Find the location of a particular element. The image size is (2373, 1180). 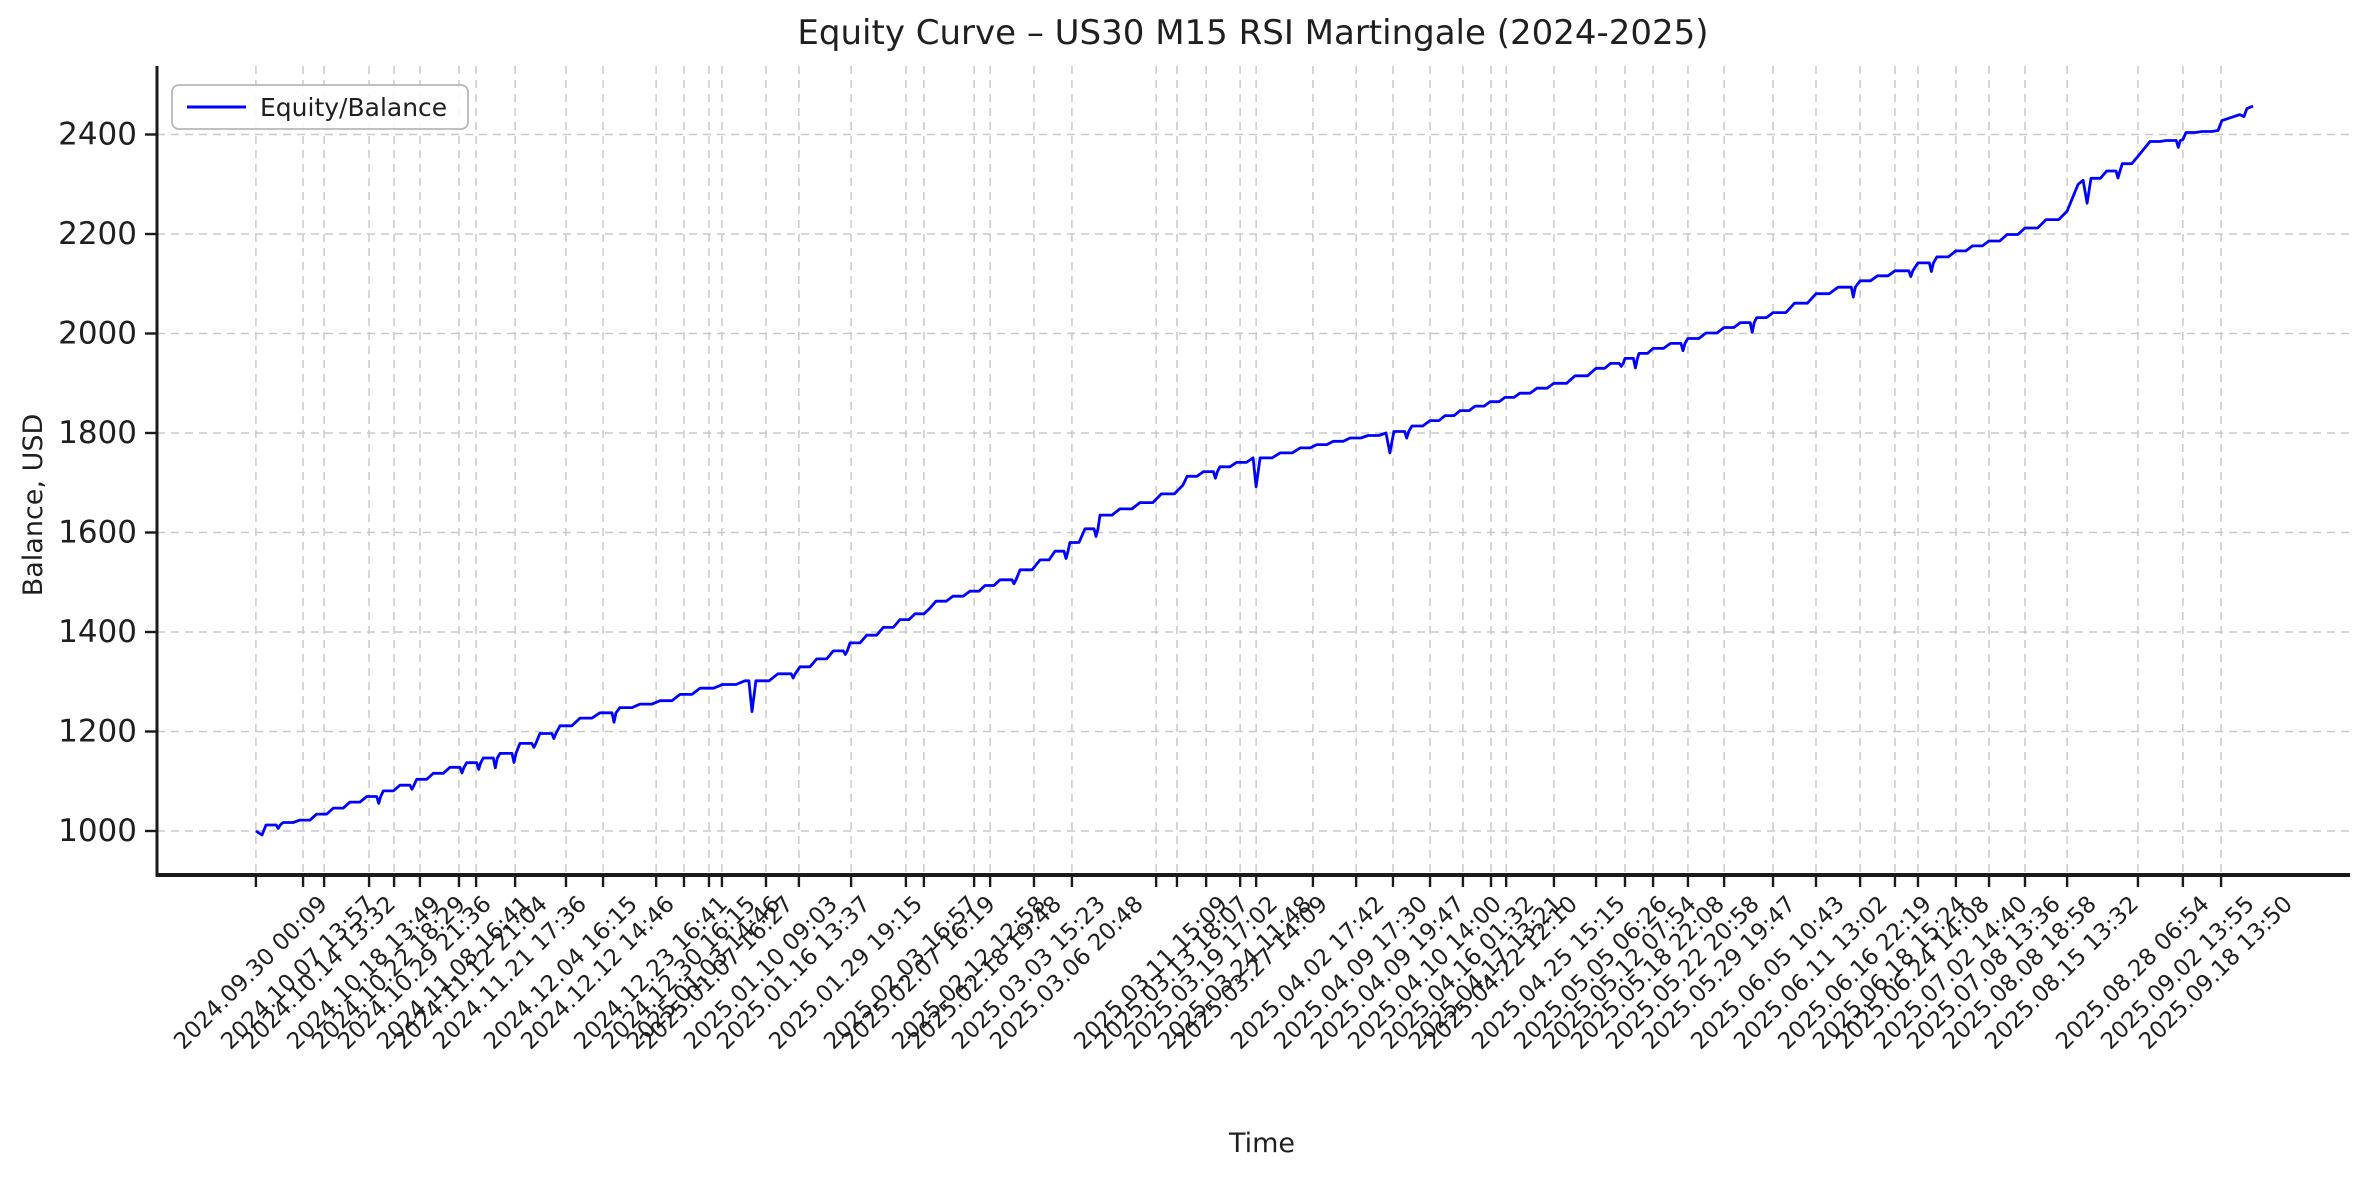

legend: Equity/Balance is located at coordinates (320, 107).